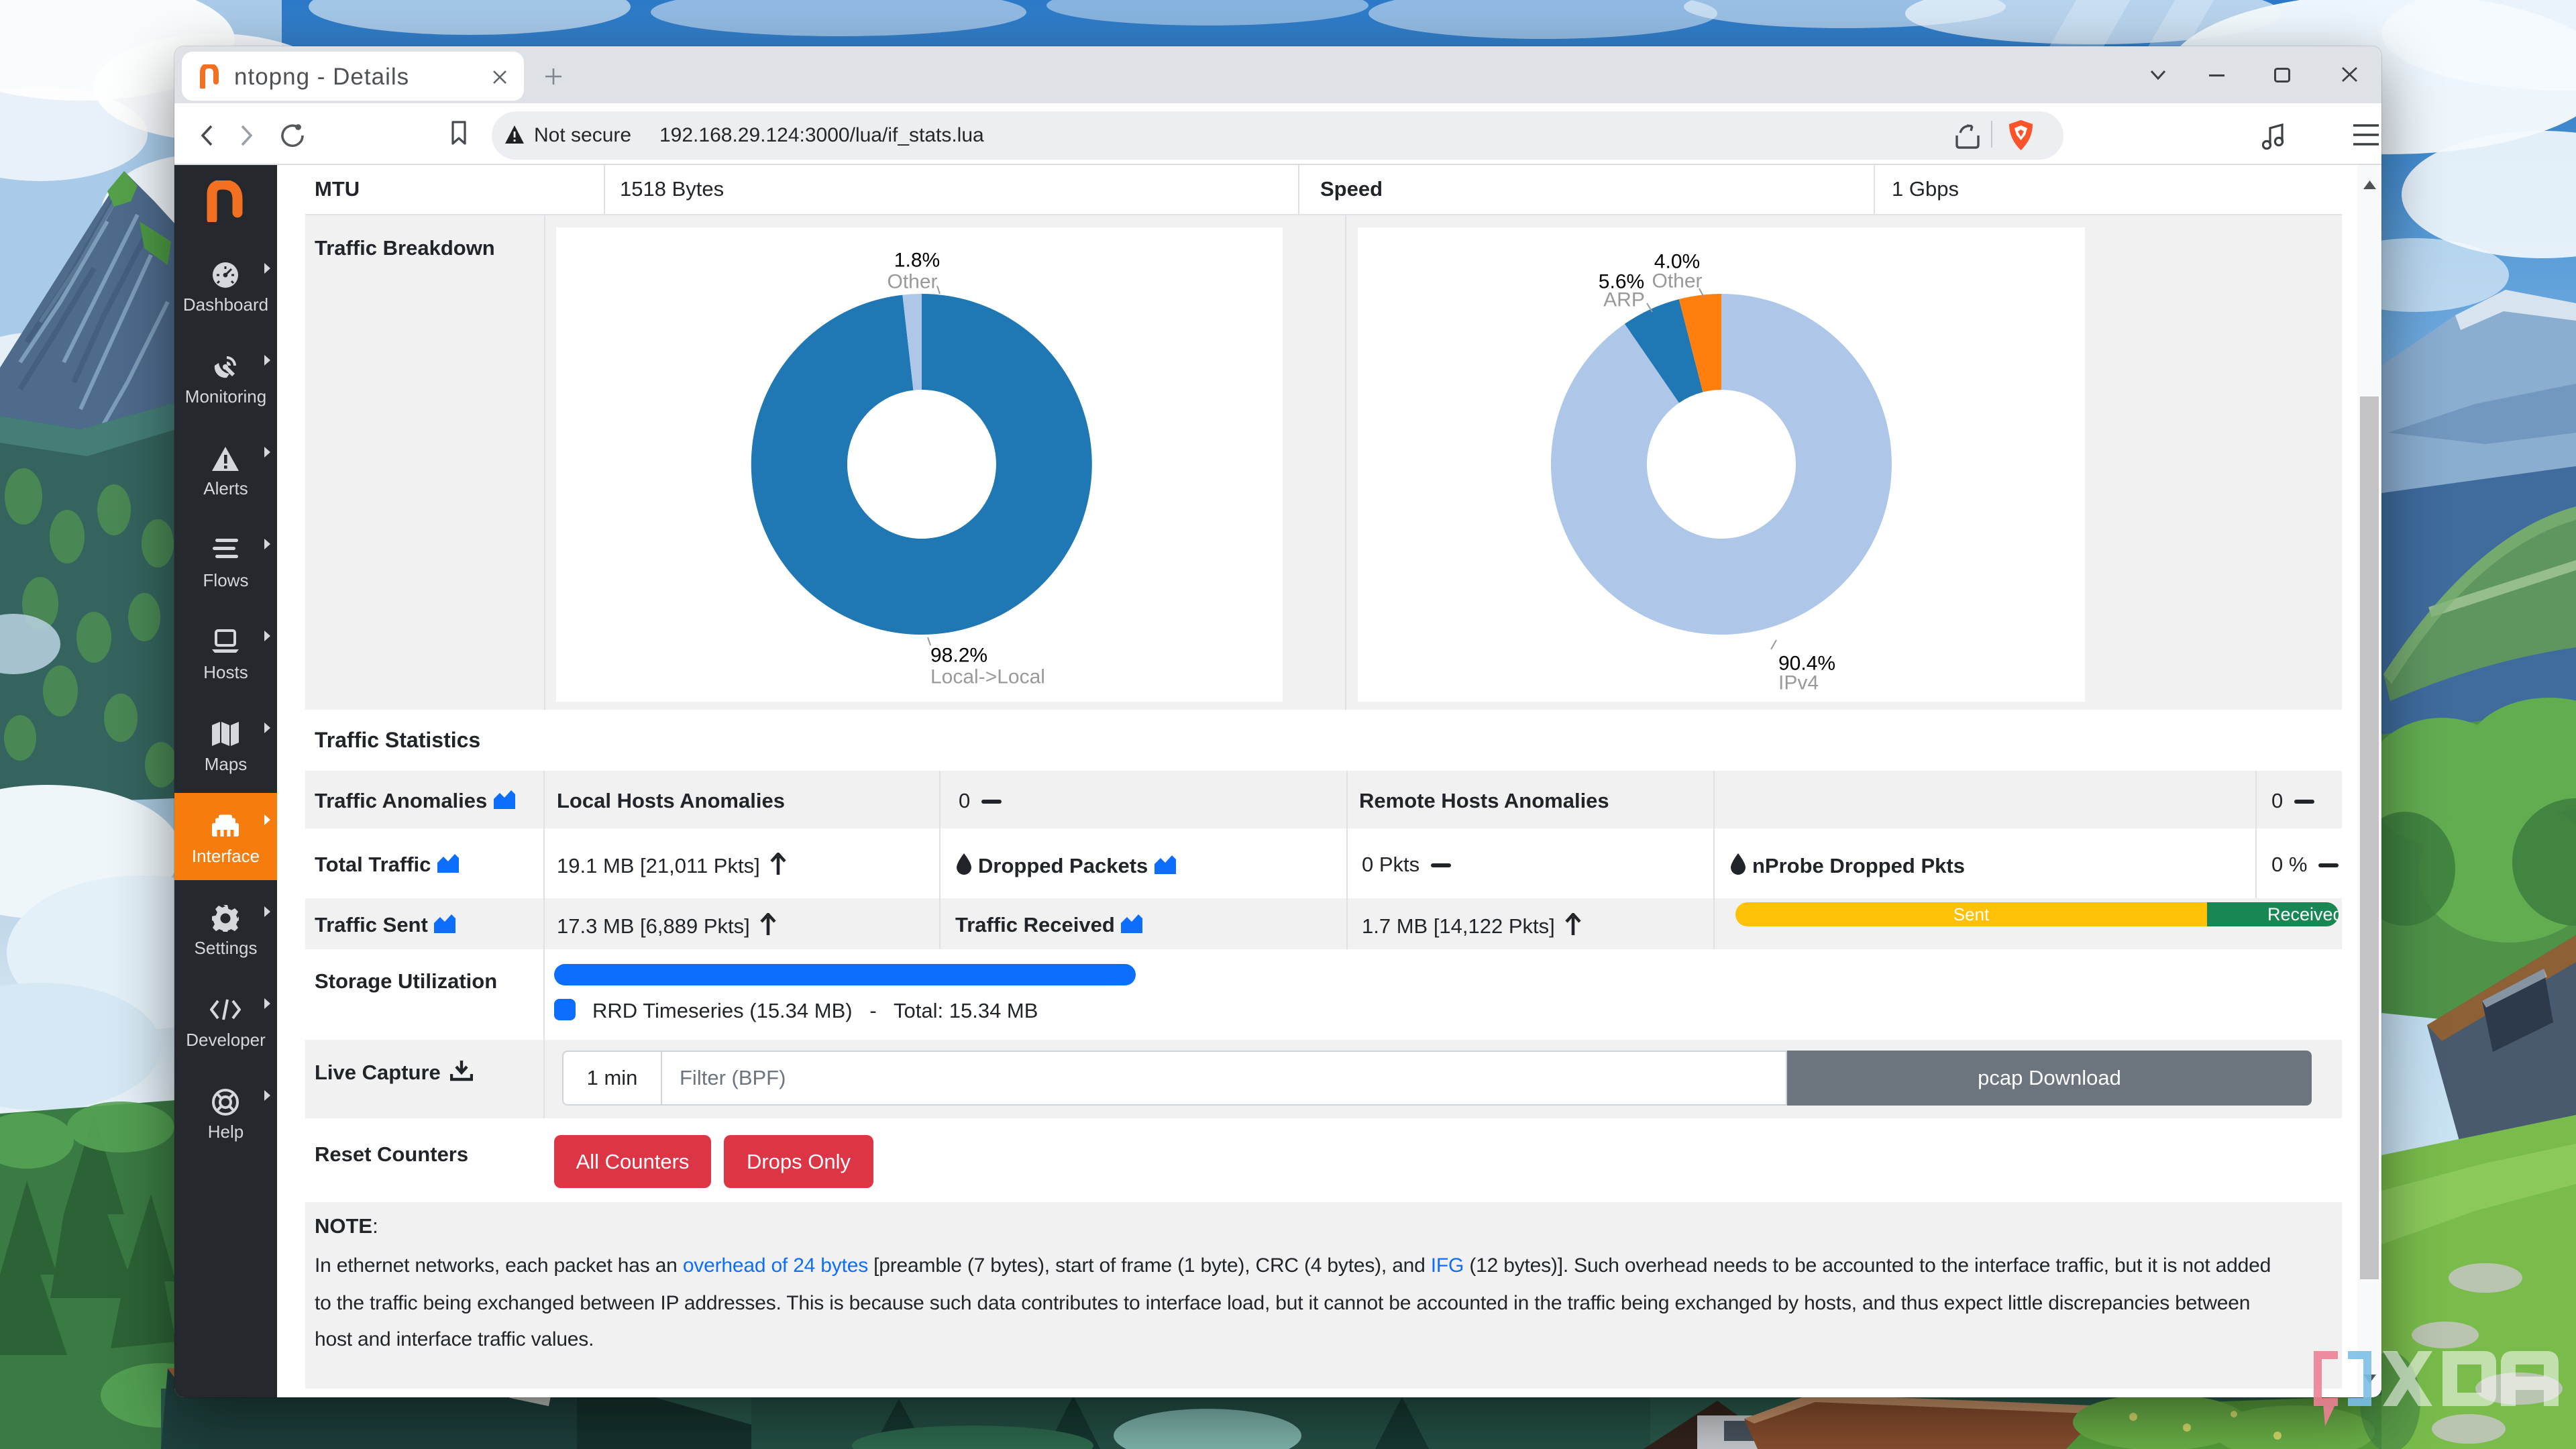 Image resolution: width=2576 pixels, height=1449 pixels. What do you see at coordinates (1806, 664) in the screenshot?
I see `svg-text: 90.4%` at bounding box center [1806, 664].